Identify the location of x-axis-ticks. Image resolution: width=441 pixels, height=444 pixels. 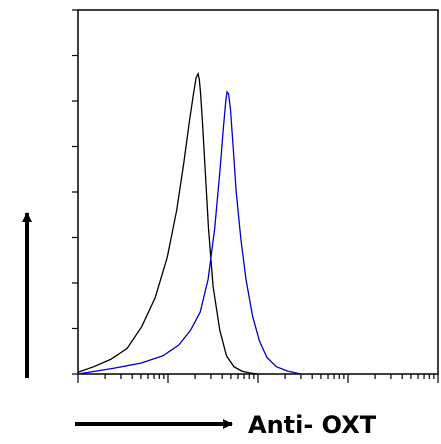
(258, 378).